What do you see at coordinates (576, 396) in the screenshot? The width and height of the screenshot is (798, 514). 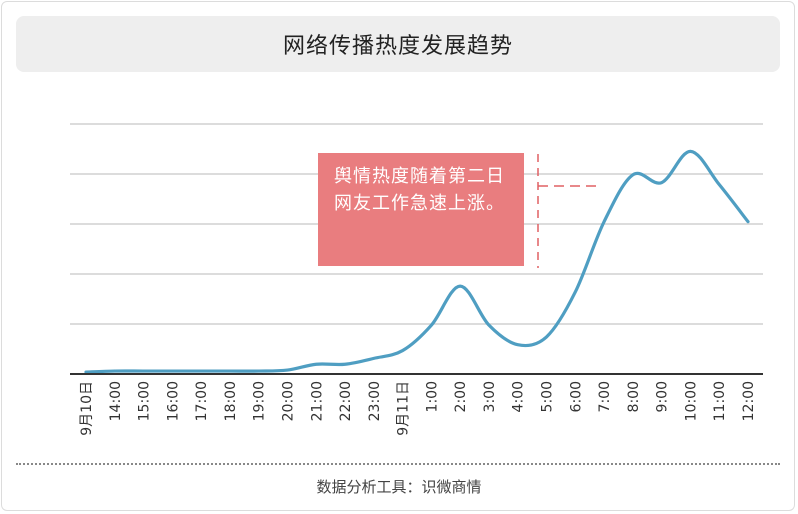 I see `x-tick-label: 6:00` at bounding box center [576, 396].